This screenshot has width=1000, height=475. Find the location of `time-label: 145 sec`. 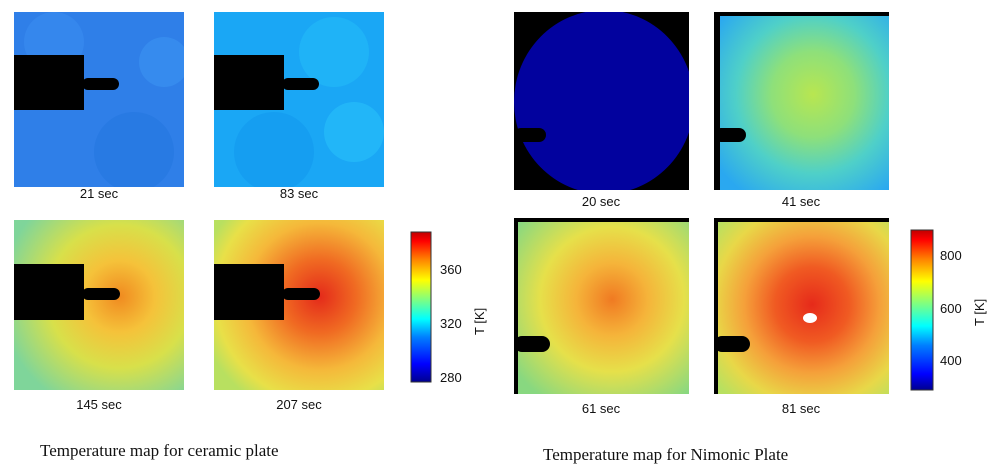

time-label: 145 sec is located at coordinates (99, 404).